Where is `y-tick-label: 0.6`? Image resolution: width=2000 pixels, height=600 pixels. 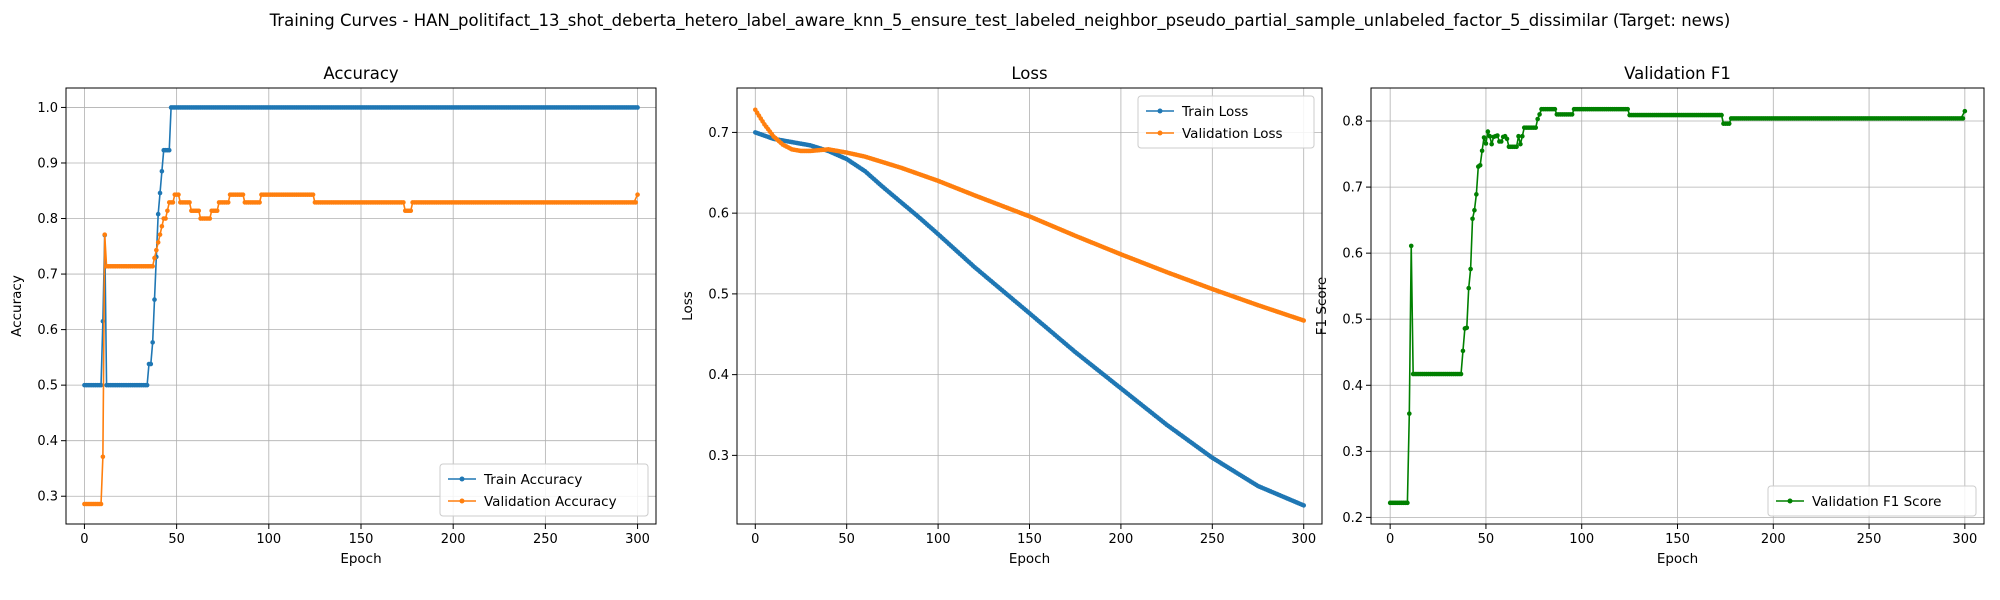 y-tick-label: 0.6 is located at coordinates (47, 330).